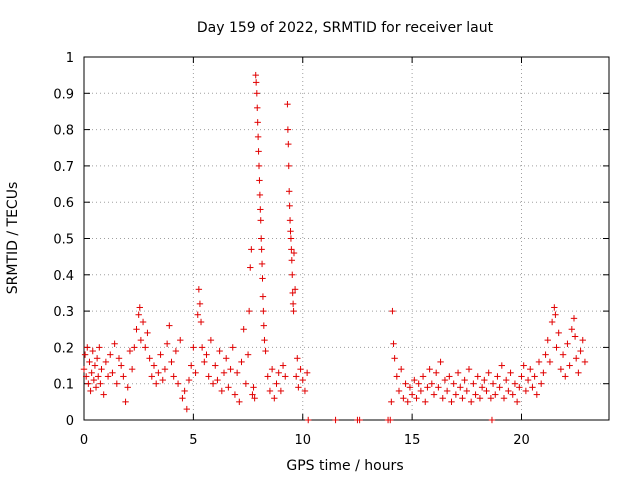 Image resolution: width=640 pixels, height=480 pixels. I want to click on x-tick-label: 0, so click(84, 440).